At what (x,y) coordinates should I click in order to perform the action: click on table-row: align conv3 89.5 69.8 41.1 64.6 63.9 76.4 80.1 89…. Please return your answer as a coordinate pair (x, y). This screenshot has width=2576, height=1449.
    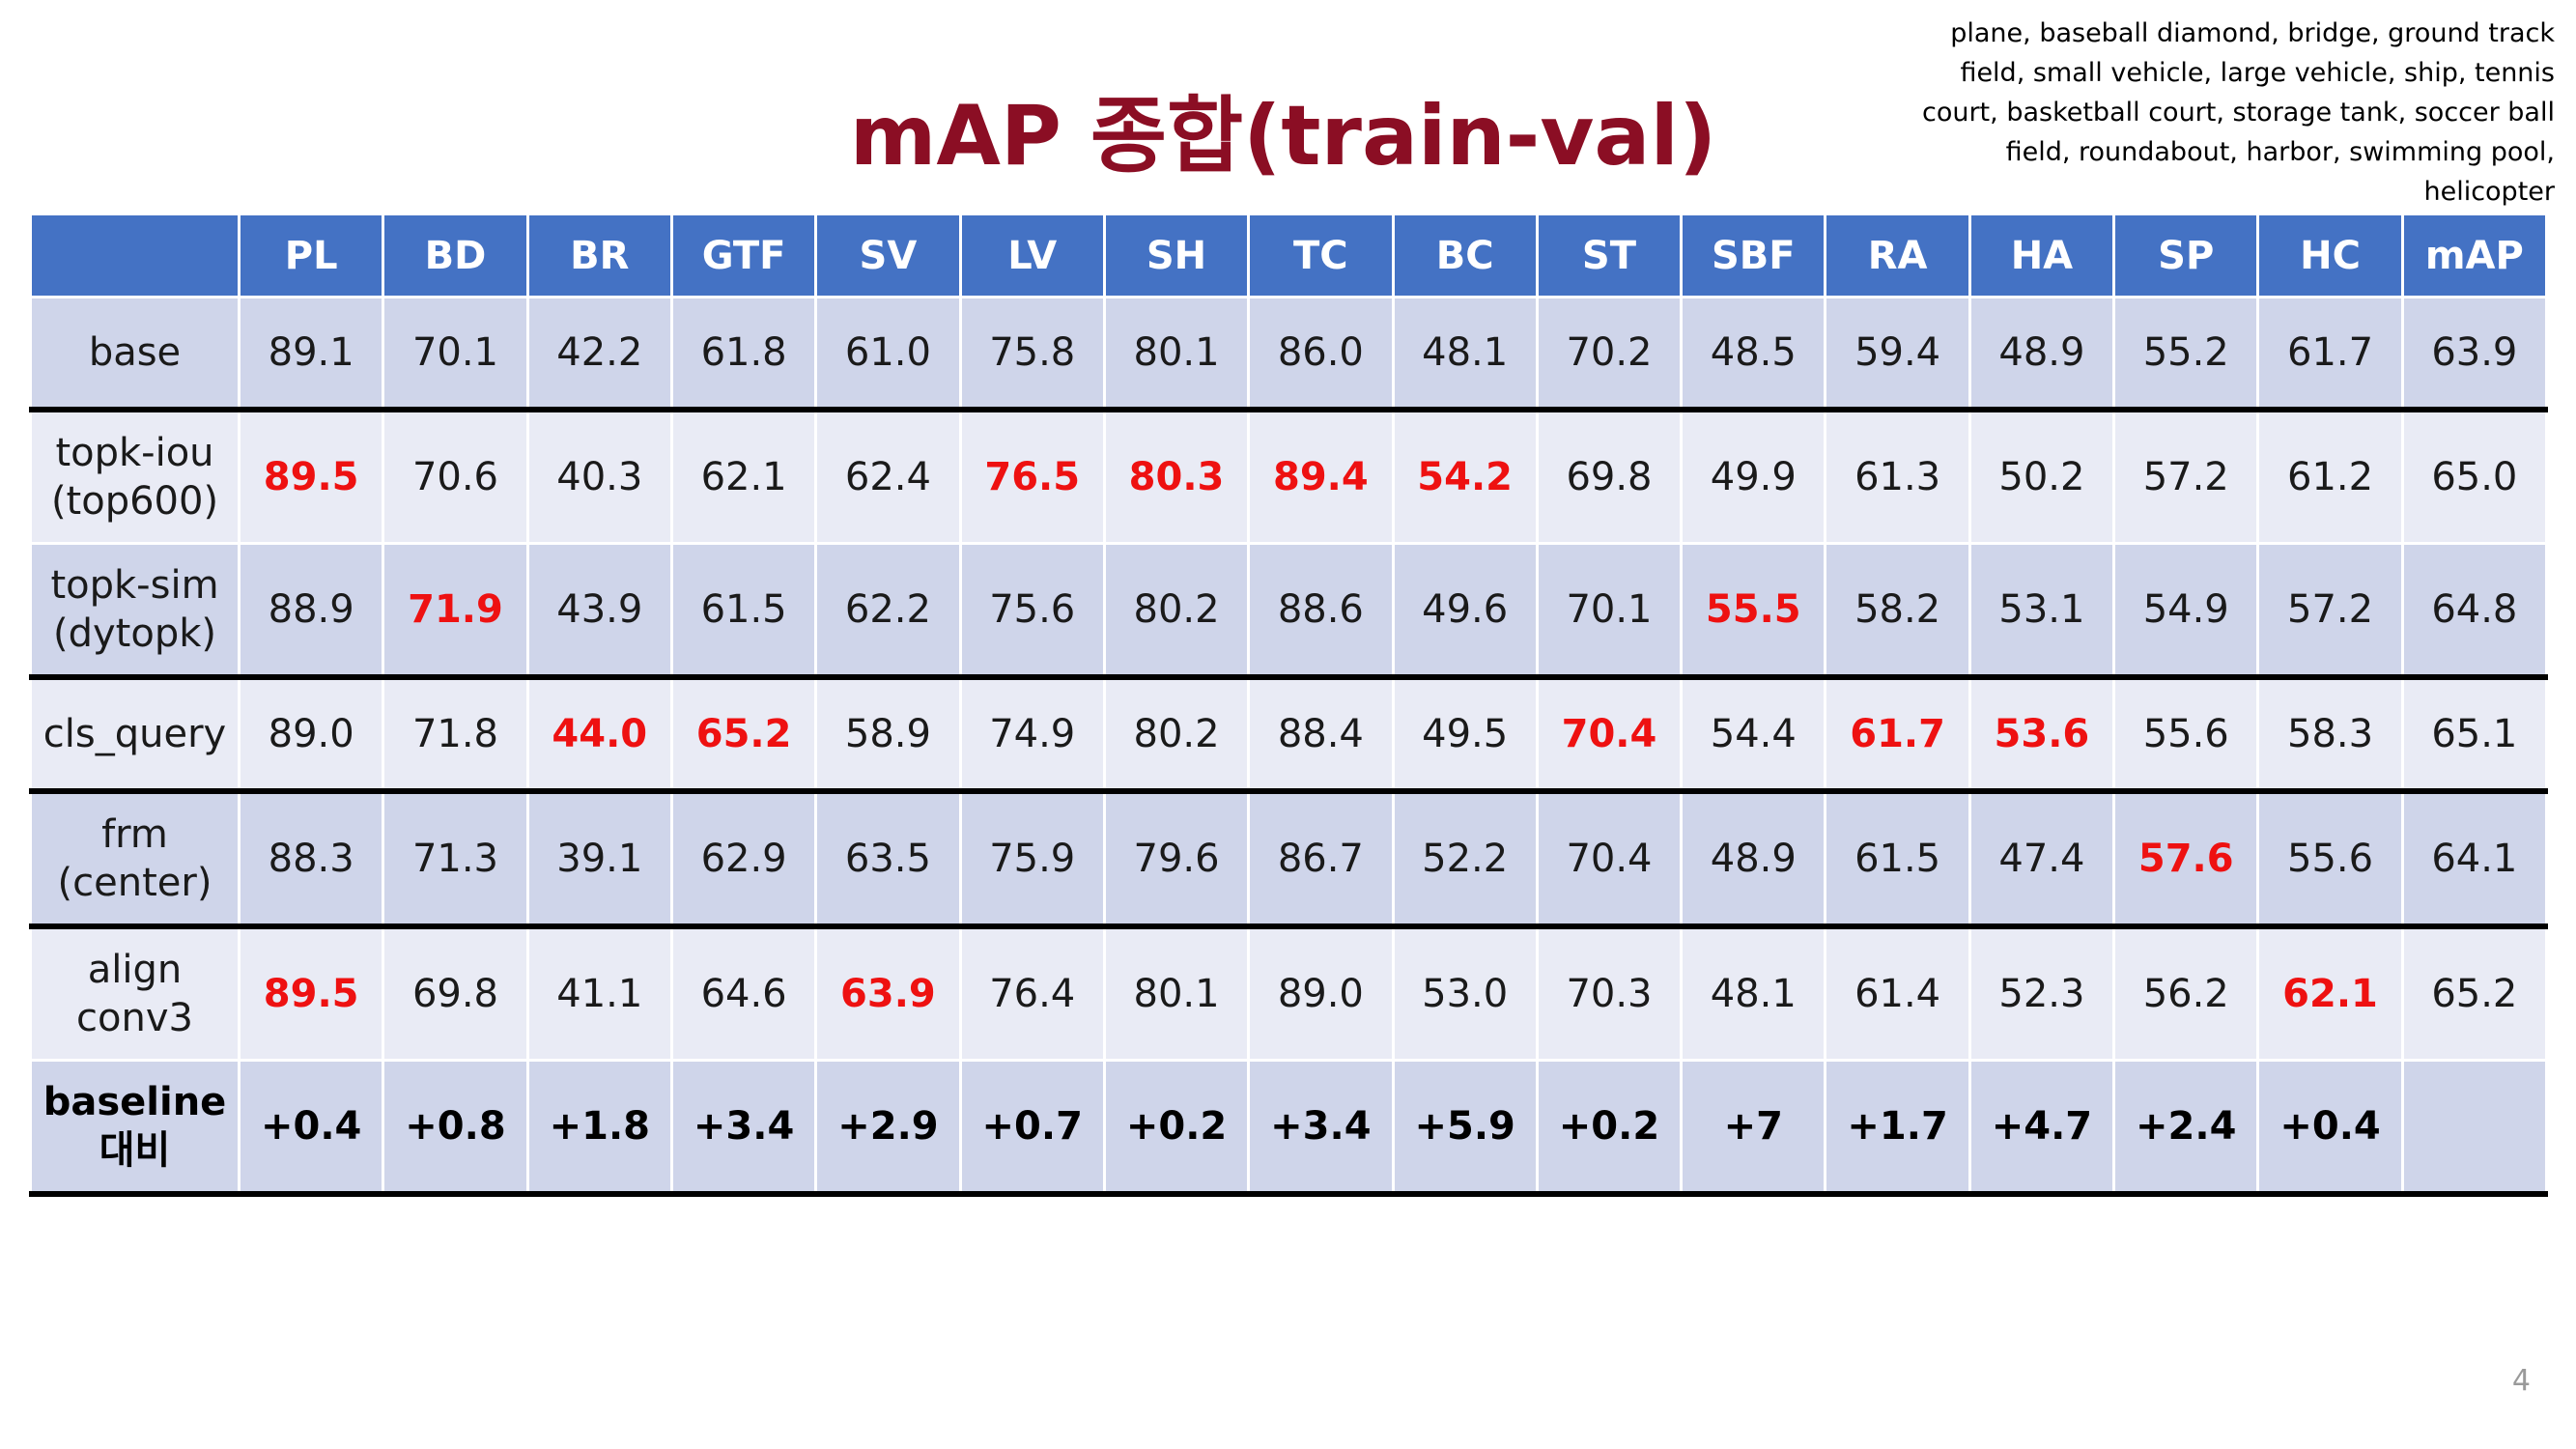
    Looking at the image, I should click on (1289, 993).